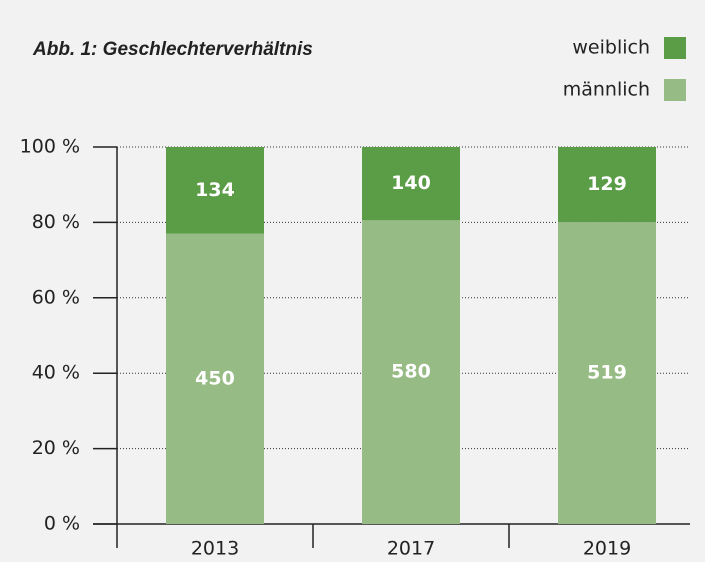 This screenshot has width=705, height=562. I want to click on y-tick-label: 40 %, so click(56, 373).